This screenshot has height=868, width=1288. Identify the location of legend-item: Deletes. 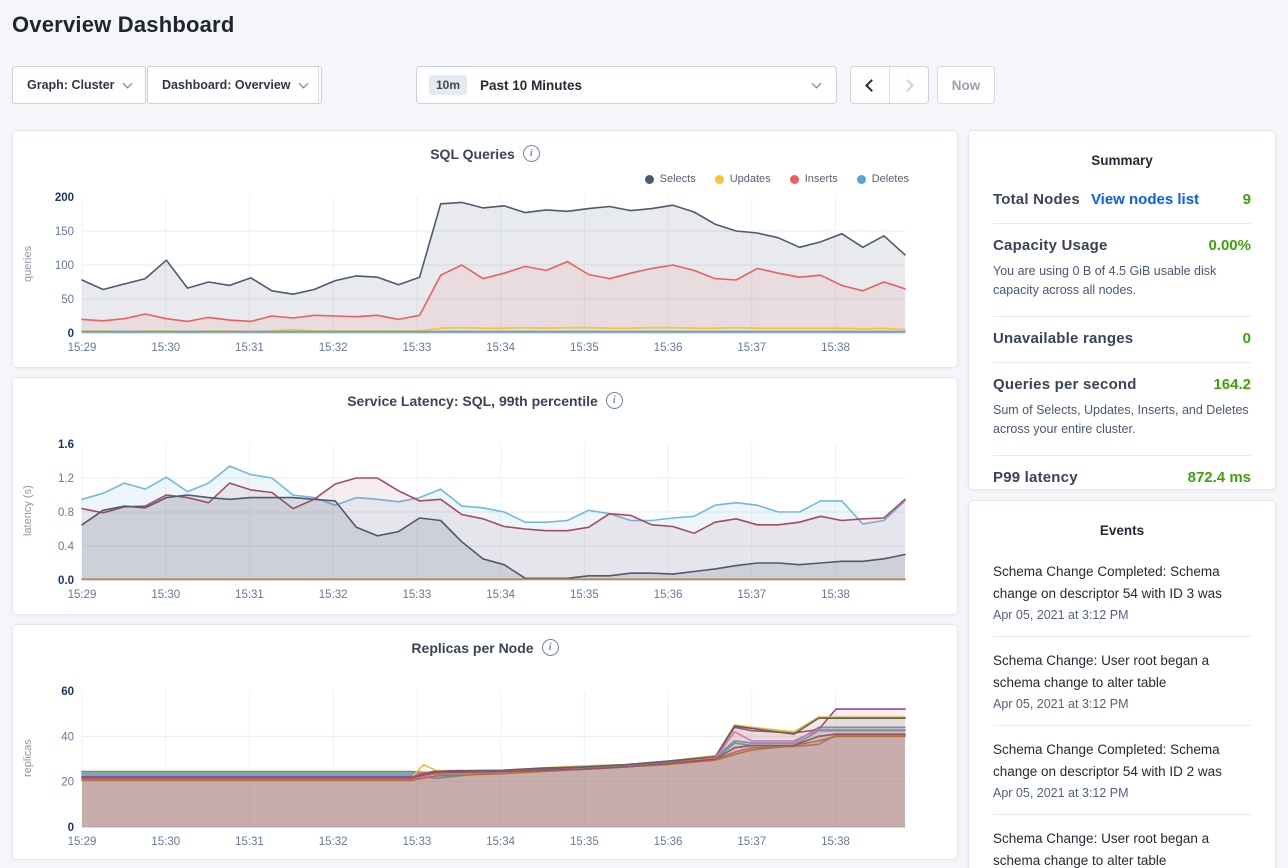
(882, 179).